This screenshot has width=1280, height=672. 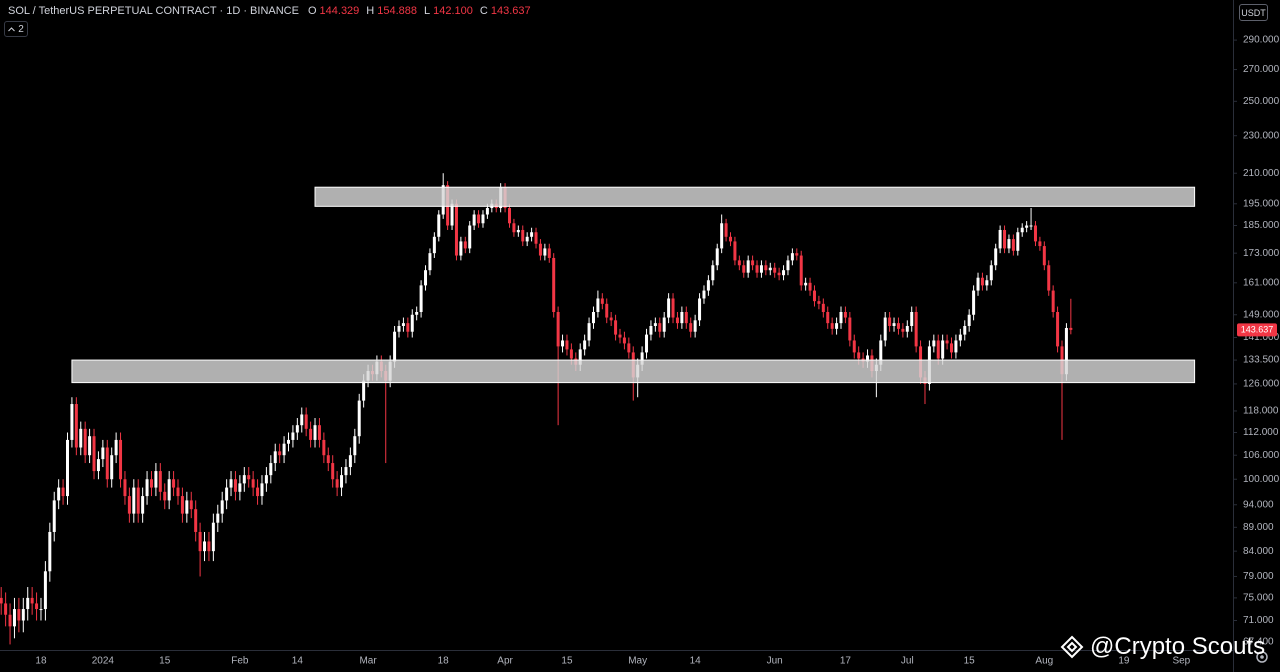 I want to click on indicator-toggle: 2, so click(x=16, y=29).